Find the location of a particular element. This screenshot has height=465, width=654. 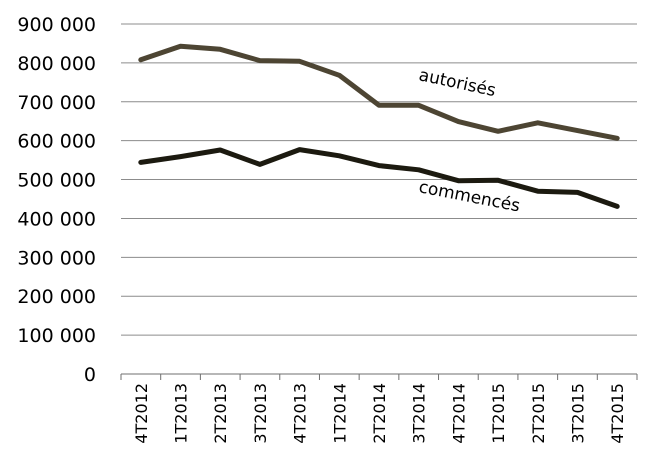

x-tick-label: 4T2014 is located at coordinates (458, 413).